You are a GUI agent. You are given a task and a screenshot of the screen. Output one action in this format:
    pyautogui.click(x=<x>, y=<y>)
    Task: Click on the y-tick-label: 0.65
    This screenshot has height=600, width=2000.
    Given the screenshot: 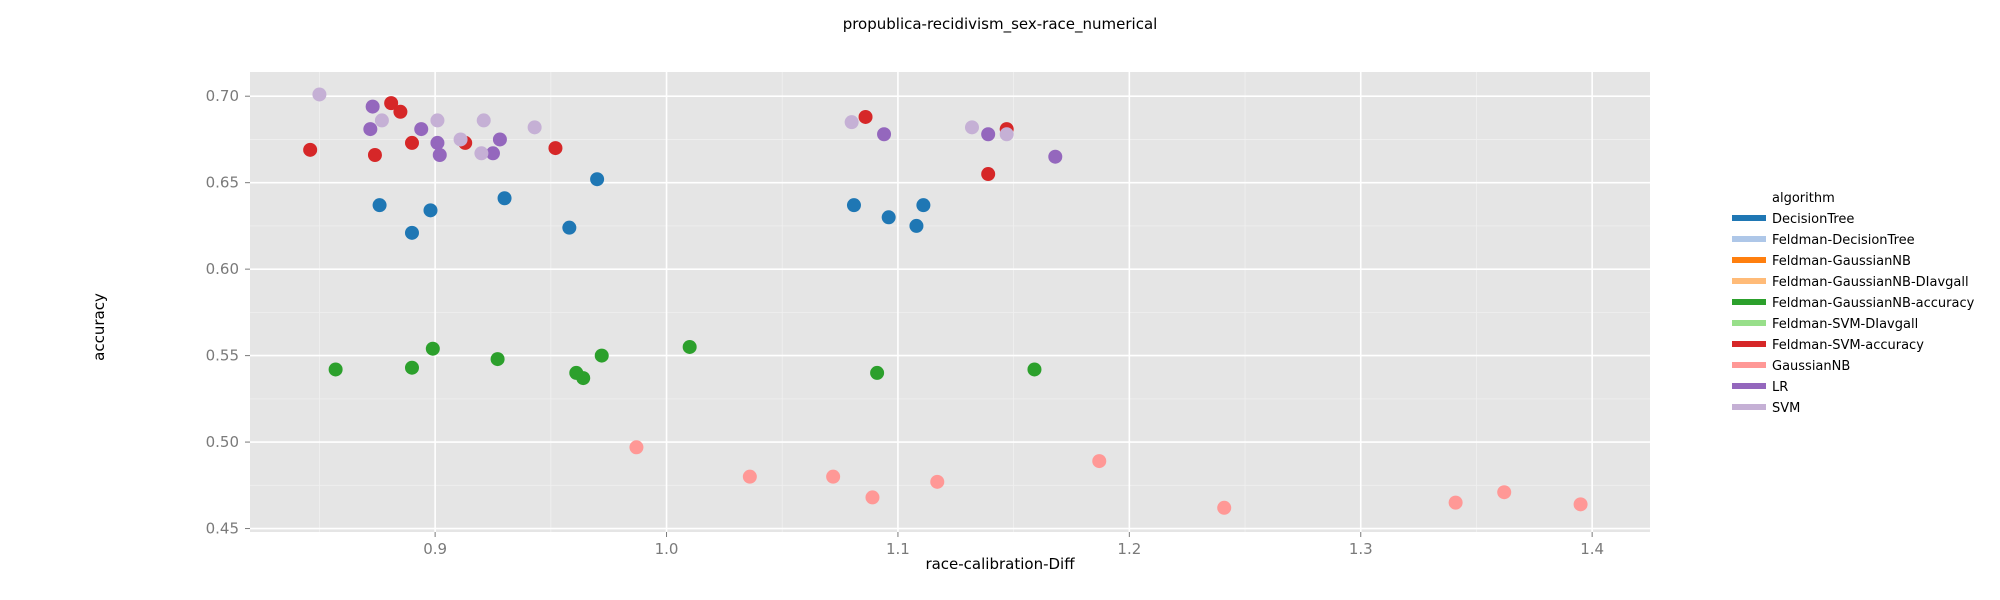 What is the action you would take?
    pyautogui.click(x=222, y=183)
    